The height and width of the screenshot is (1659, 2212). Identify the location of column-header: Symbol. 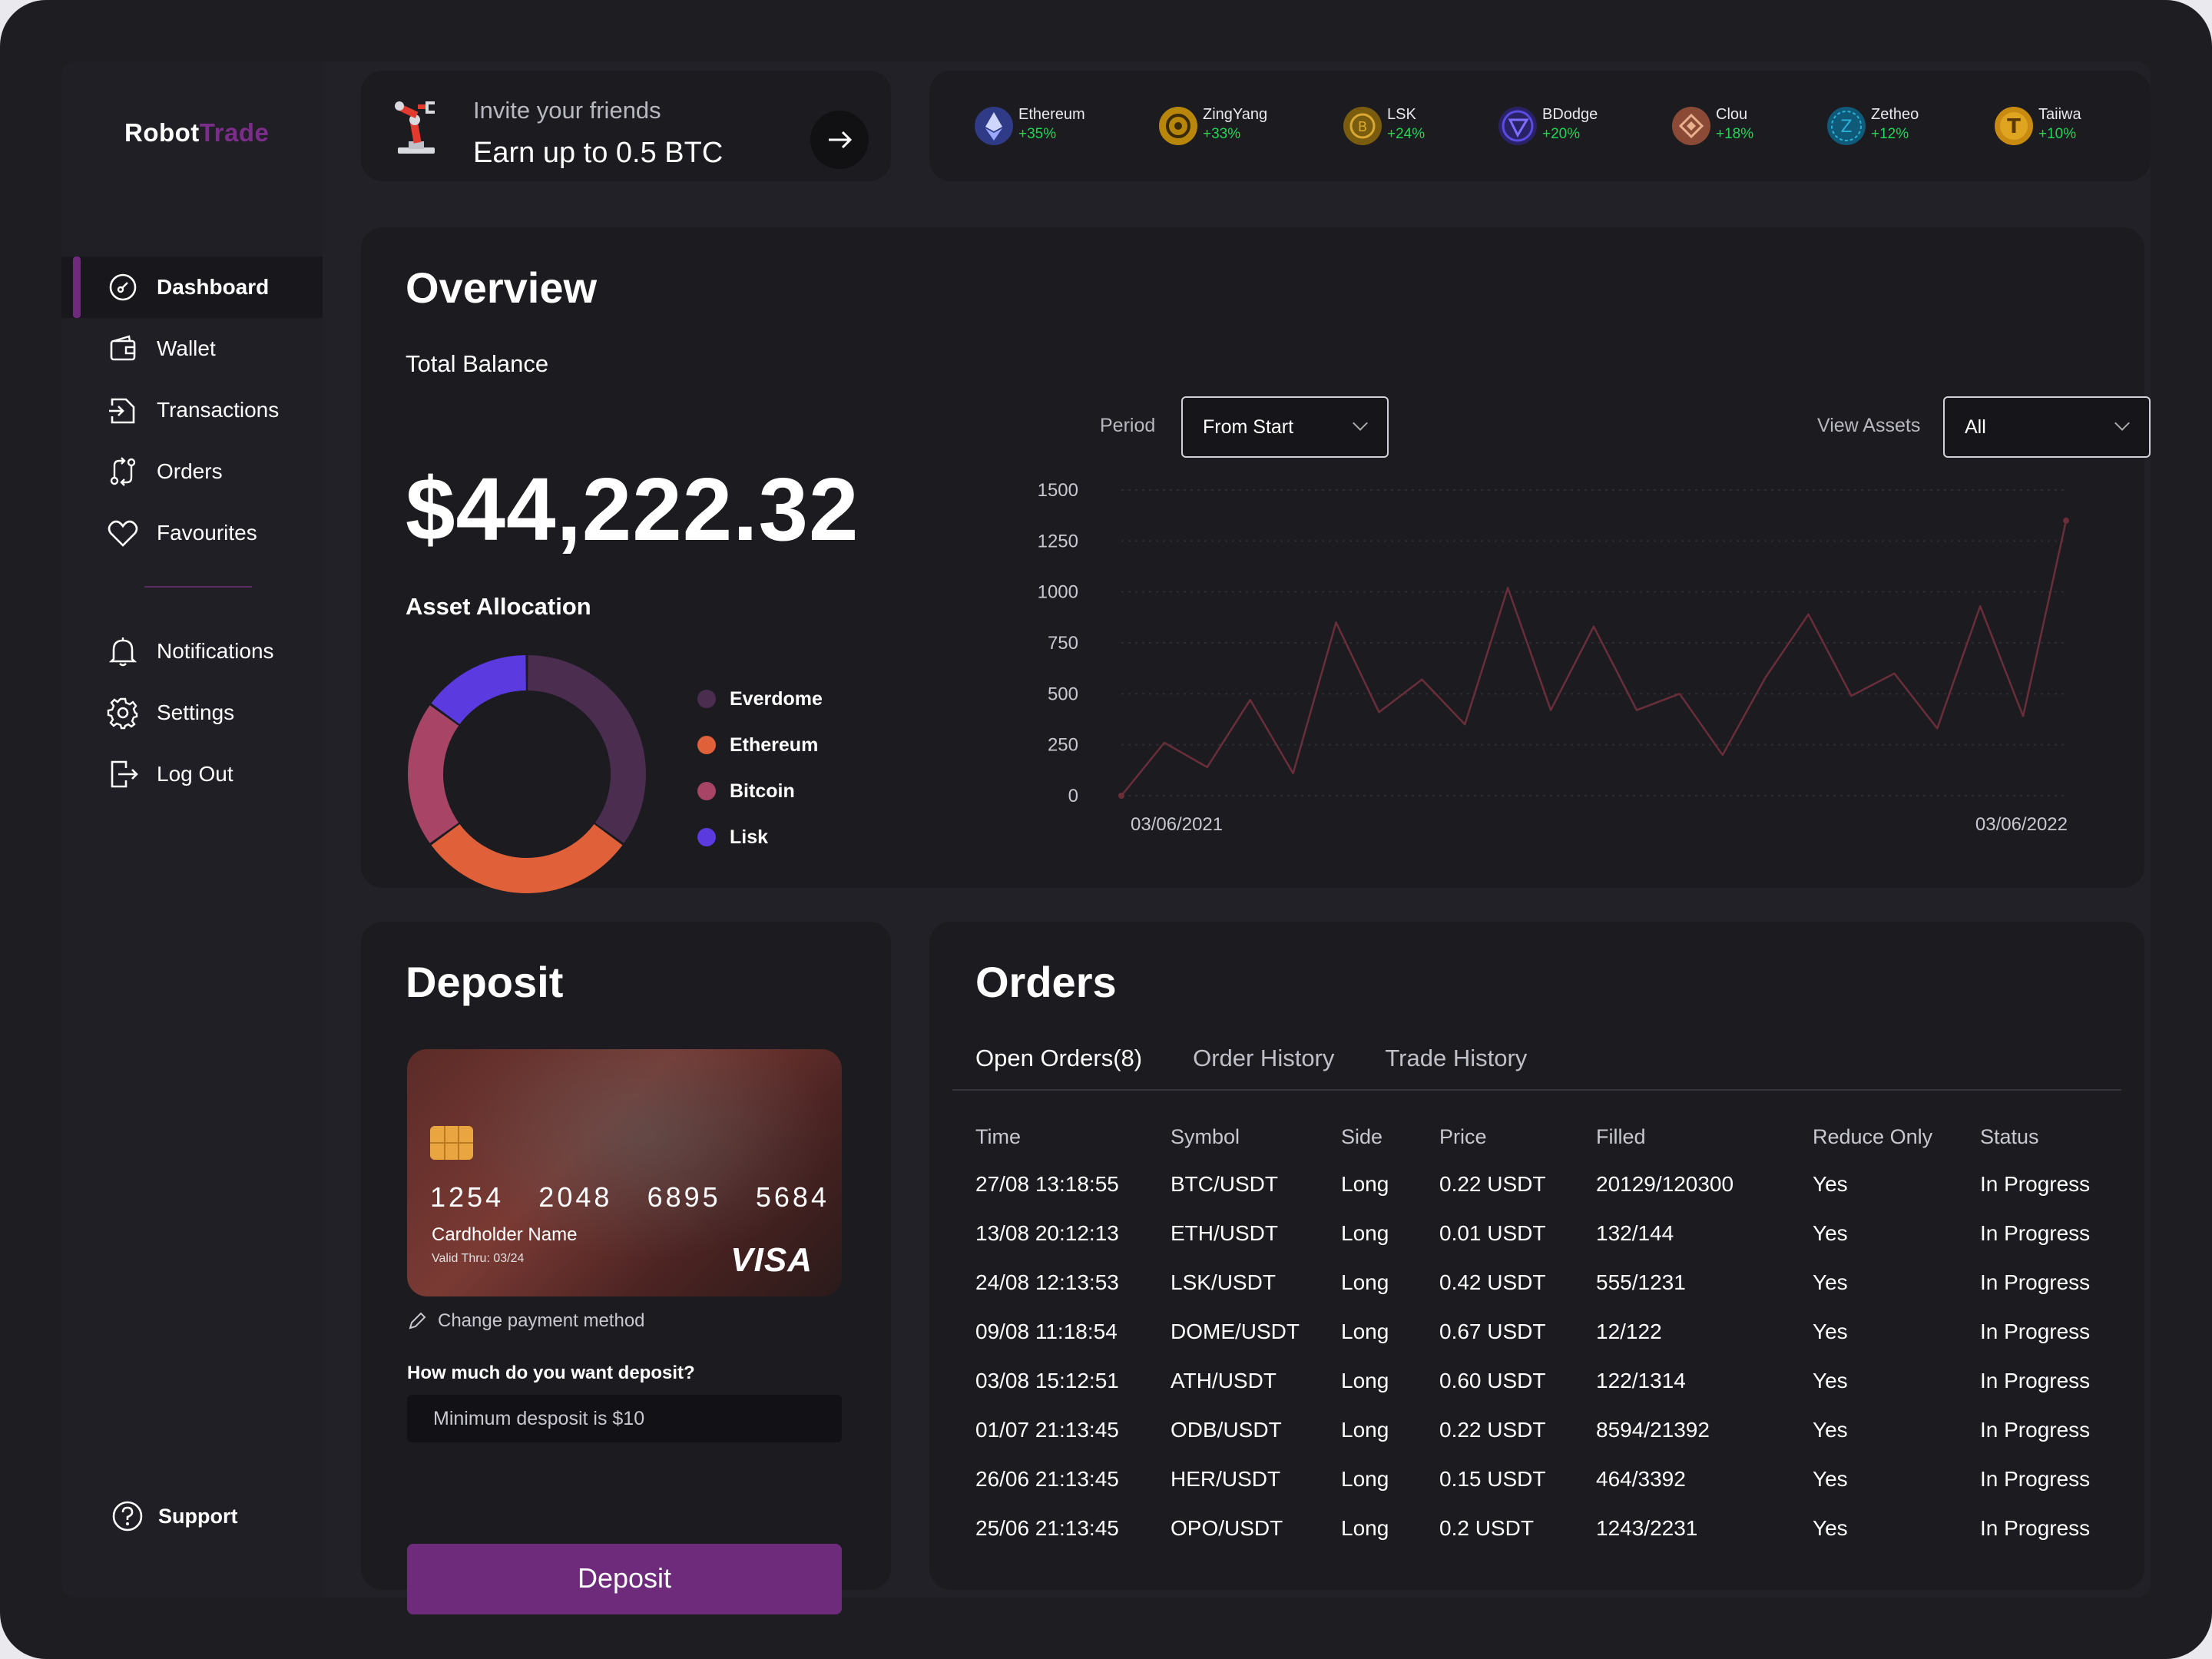
(1206, 1136).